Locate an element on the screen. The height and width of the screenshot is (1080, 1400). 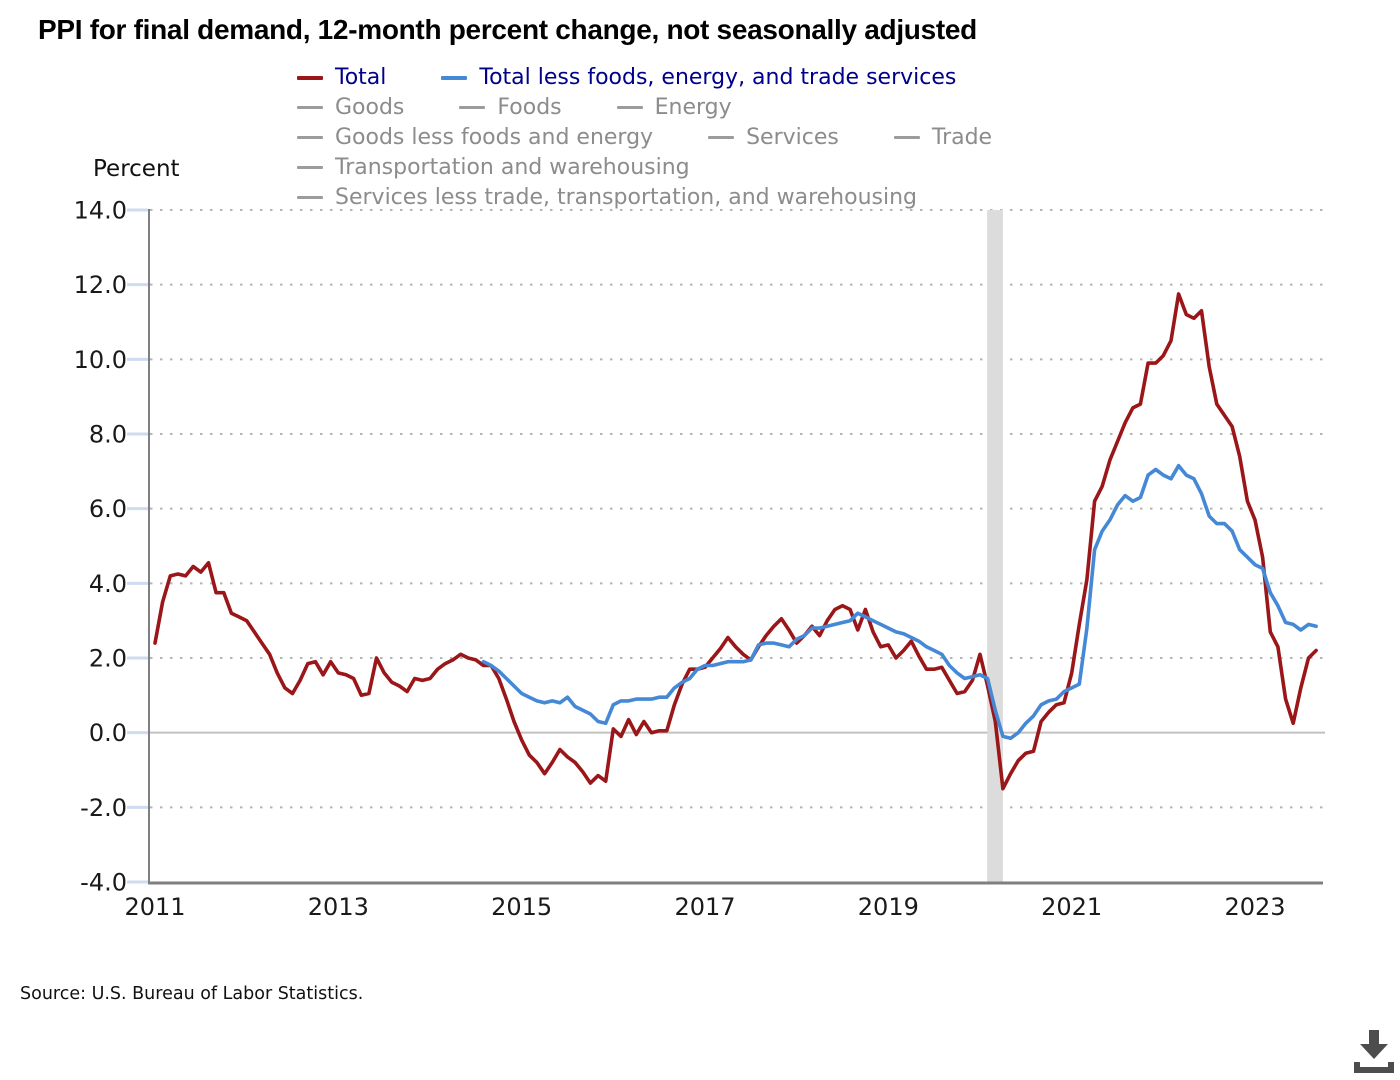
legend-item-services: Services is located at coordinates (773, 137).